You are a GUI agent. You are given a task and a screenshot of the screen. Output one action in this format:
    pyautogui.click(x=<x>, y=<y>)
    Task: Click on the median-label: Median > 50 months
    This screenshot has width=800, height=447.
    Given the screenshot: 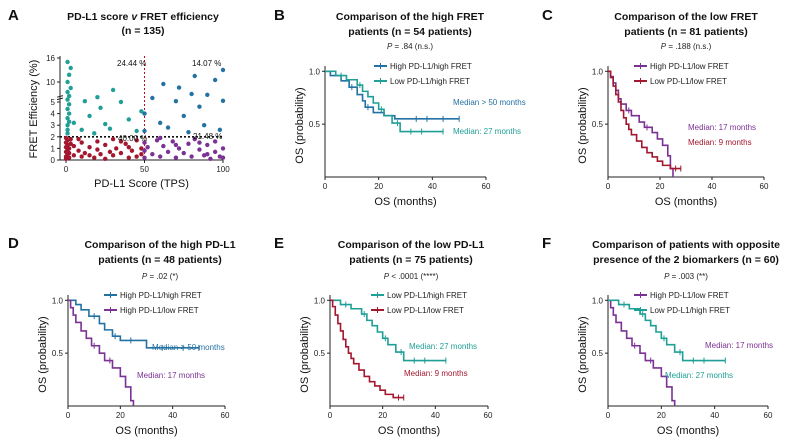 What is the action you would take?
    pyautogui.click(x=489, y=102)
    